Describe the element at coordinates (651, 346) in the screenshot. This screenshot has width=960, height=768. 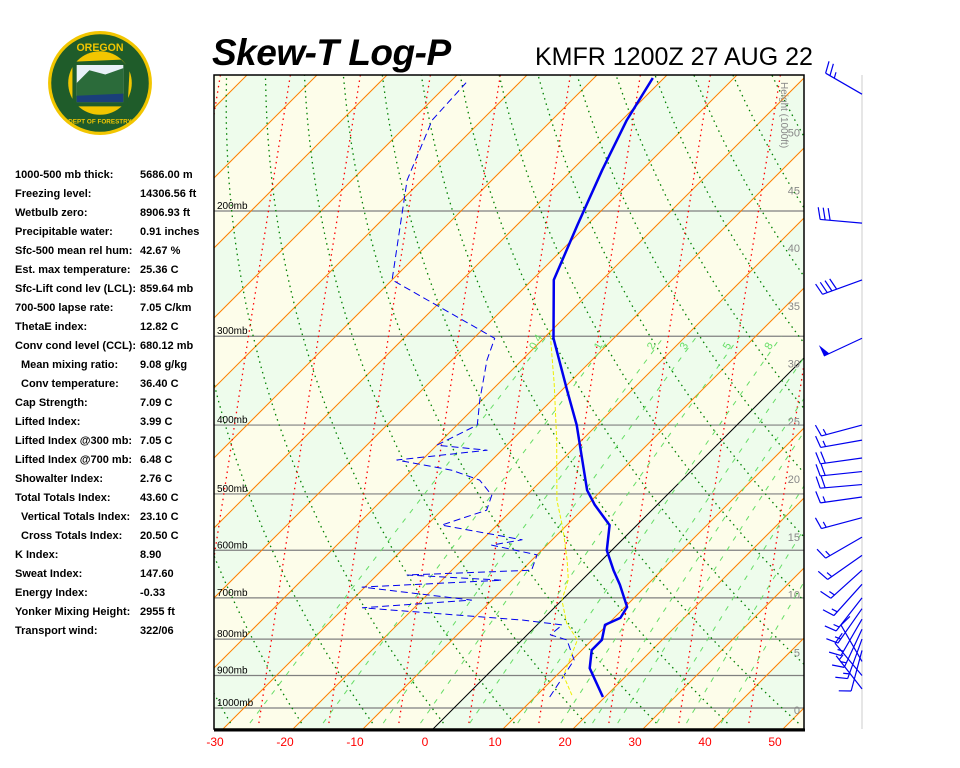
I see `mixing-ratio-label: 2` at that location.